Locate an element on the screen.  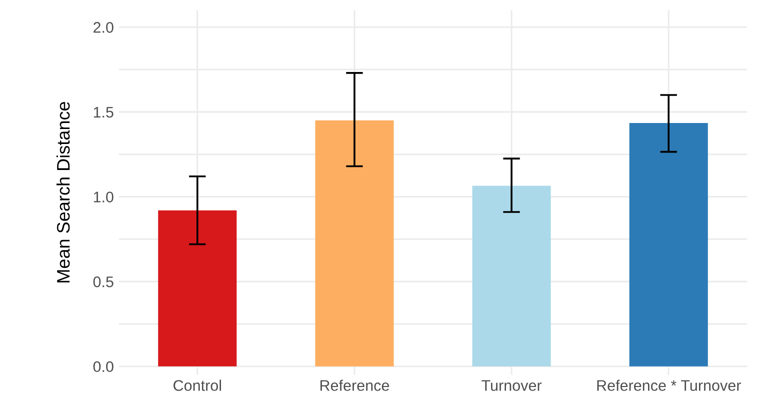
x-tick-label: Control is located at coordinates (197, 385).